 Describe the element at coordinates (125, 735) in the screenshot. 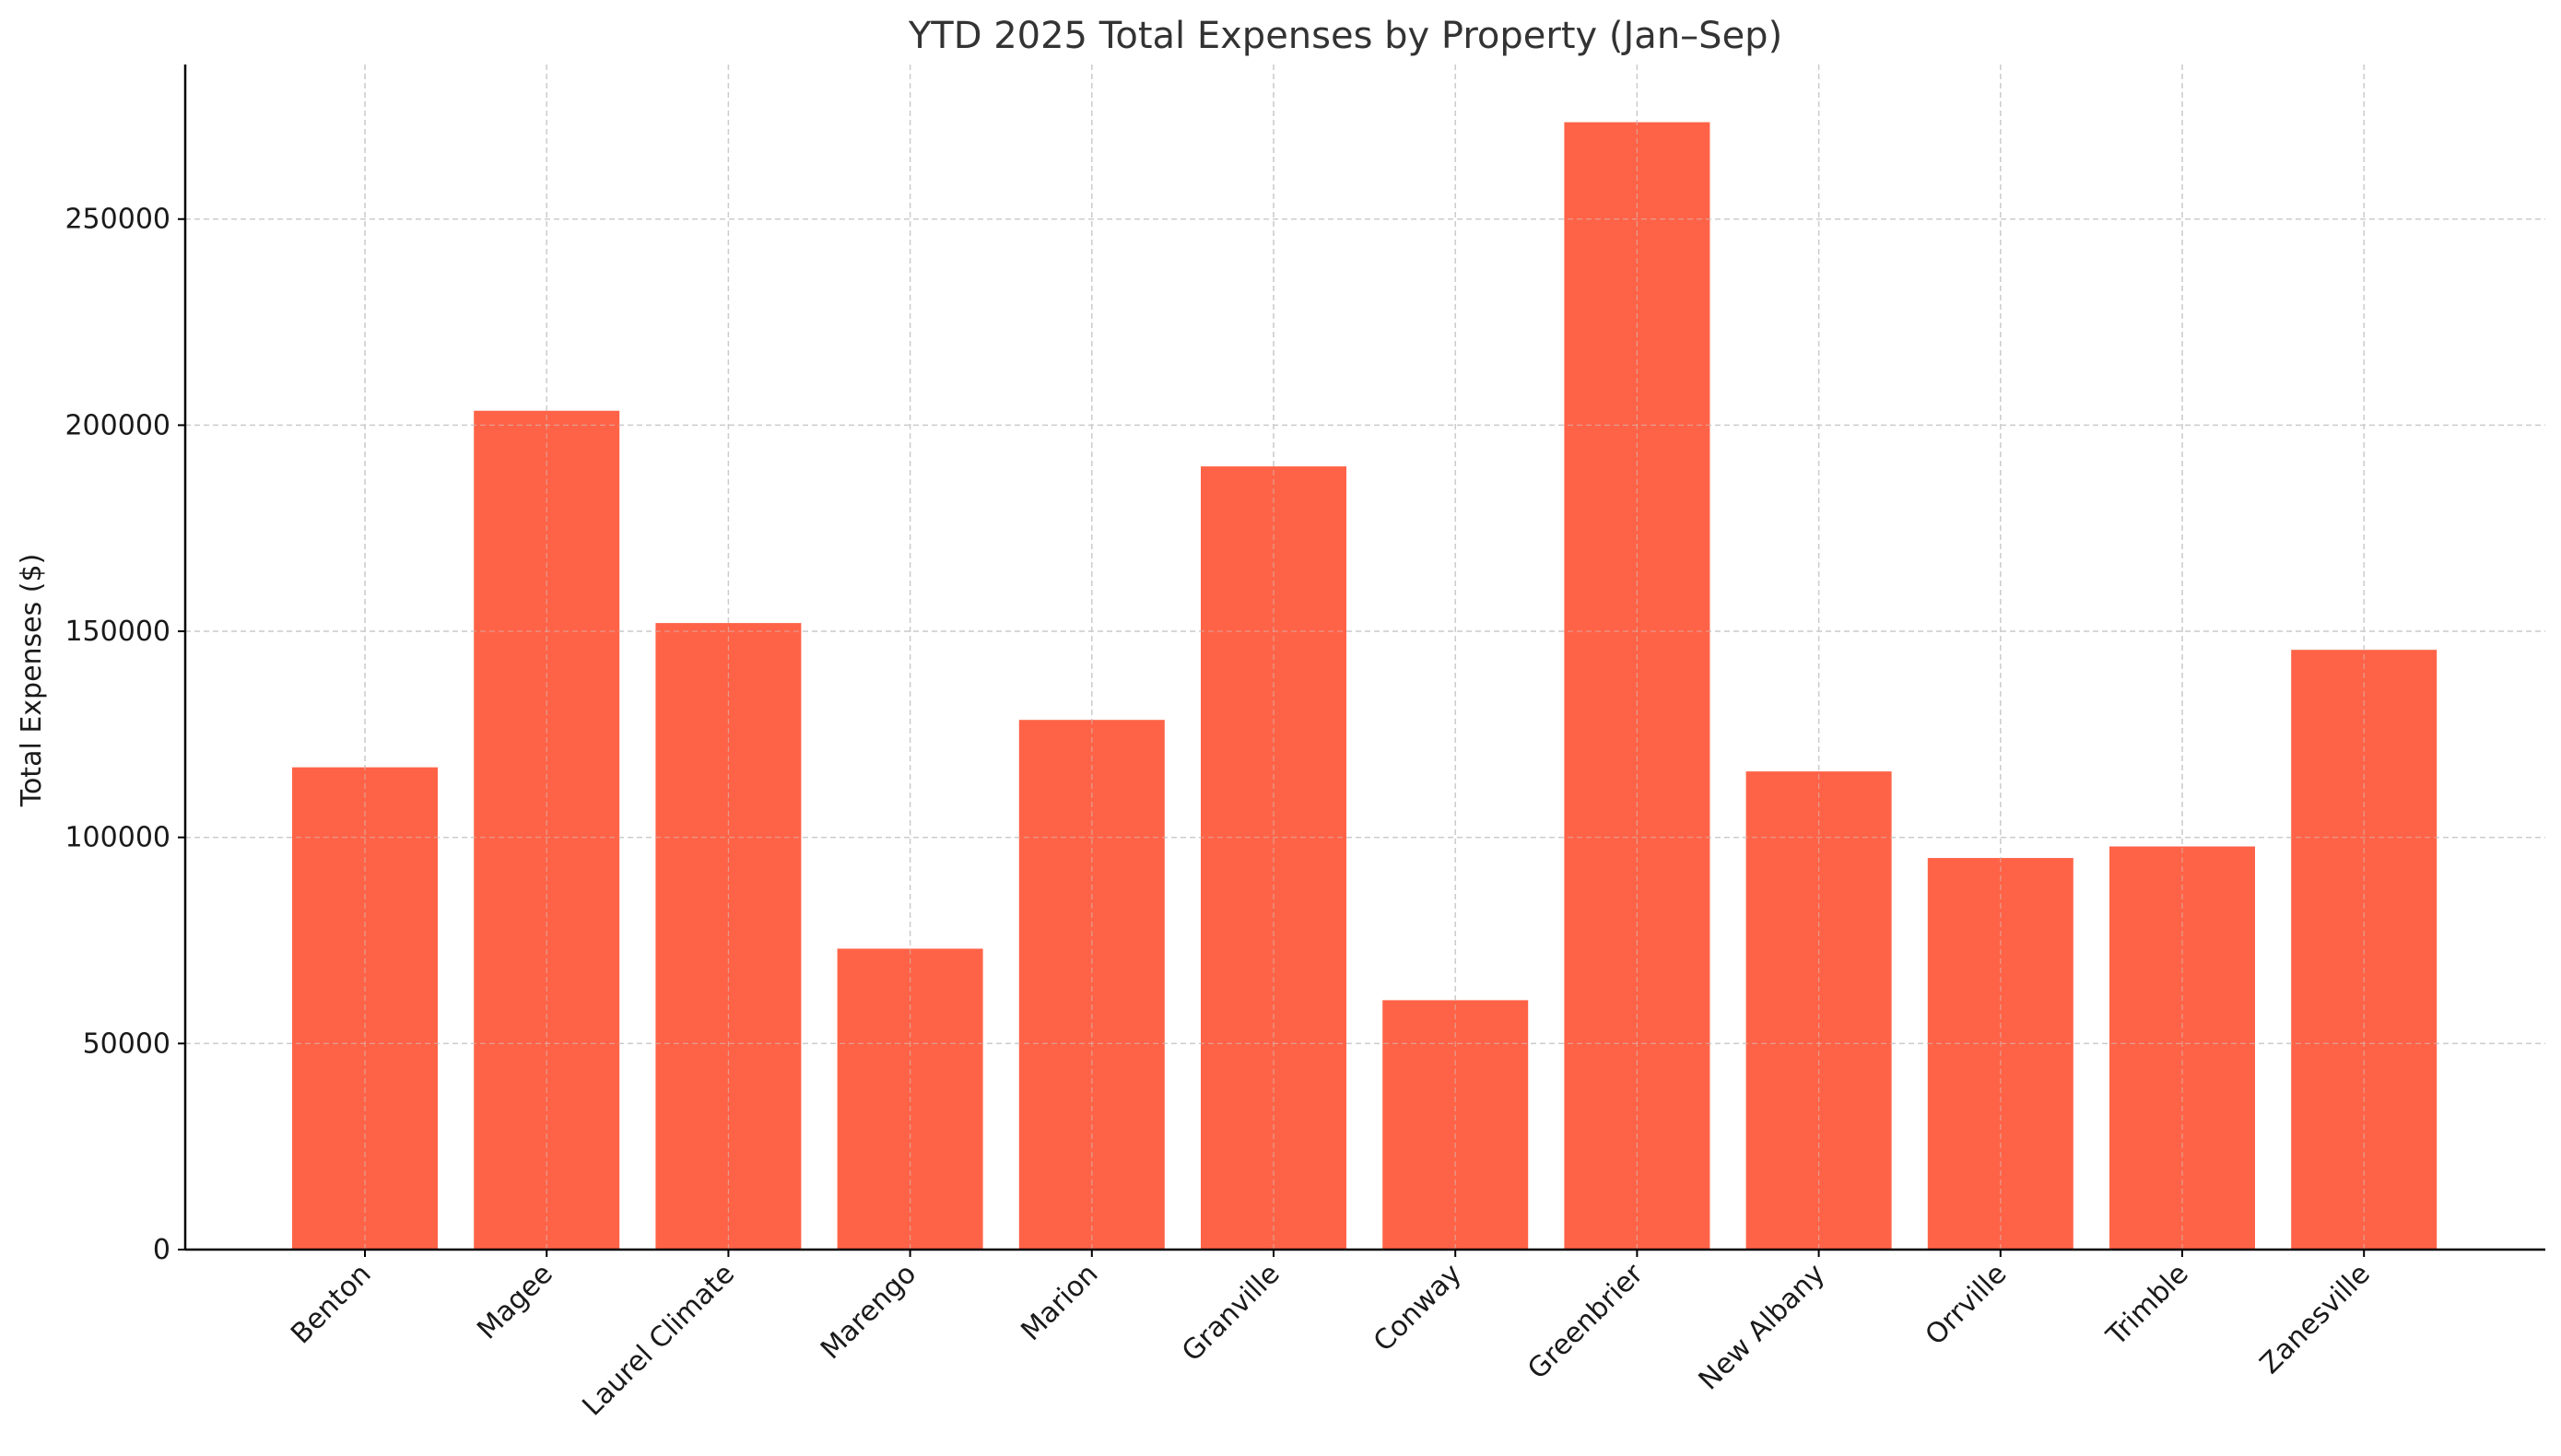

I see `y-ticks: 0 50000 100000 150000 200000 250000` at that location.